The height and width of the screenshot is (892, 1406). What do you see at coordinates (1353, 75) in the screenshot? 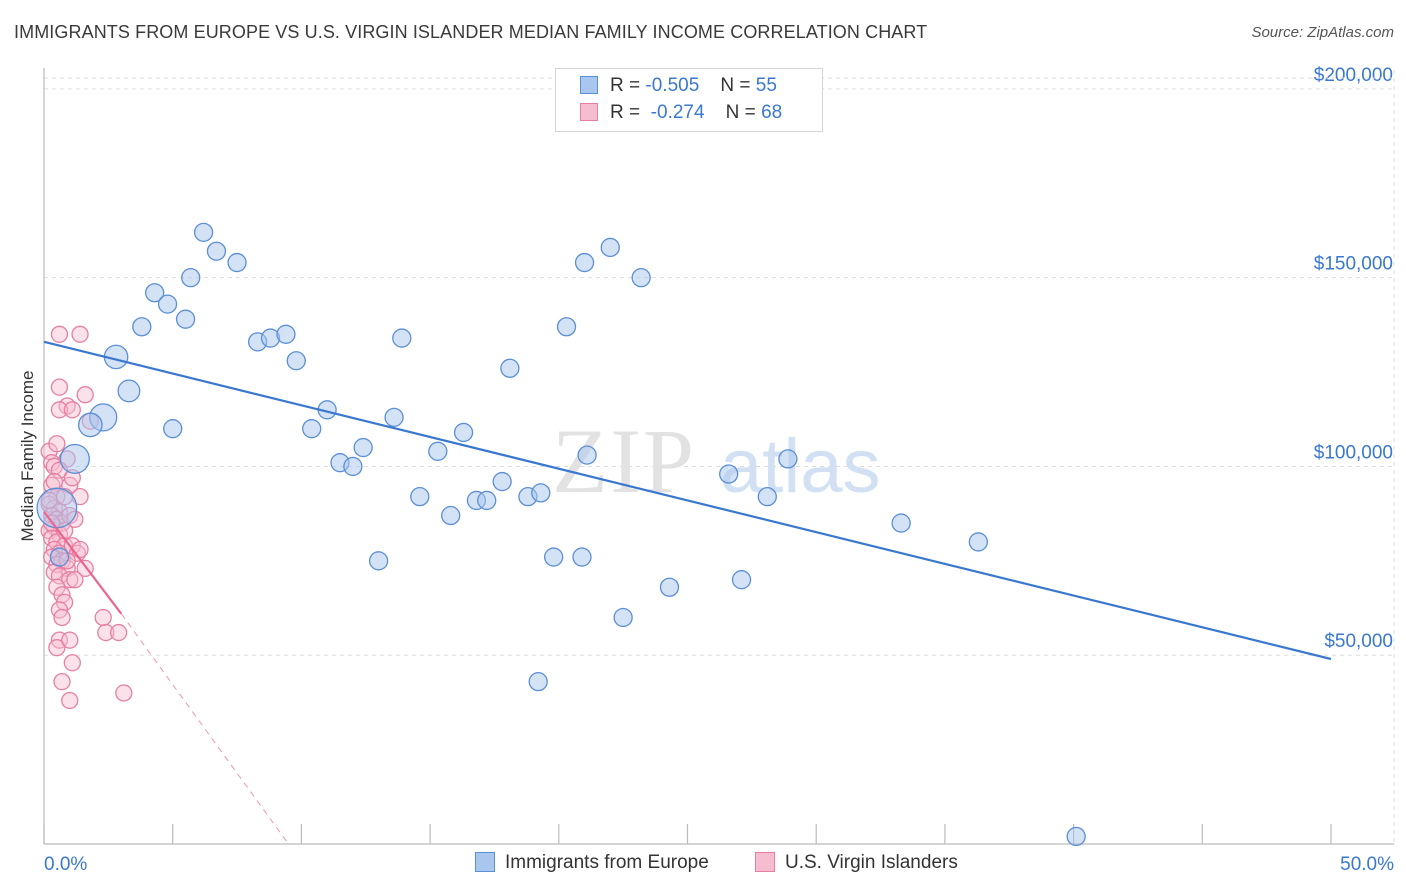
I see `y-tick-label: $200,000` at bounding box center [1353, 75].